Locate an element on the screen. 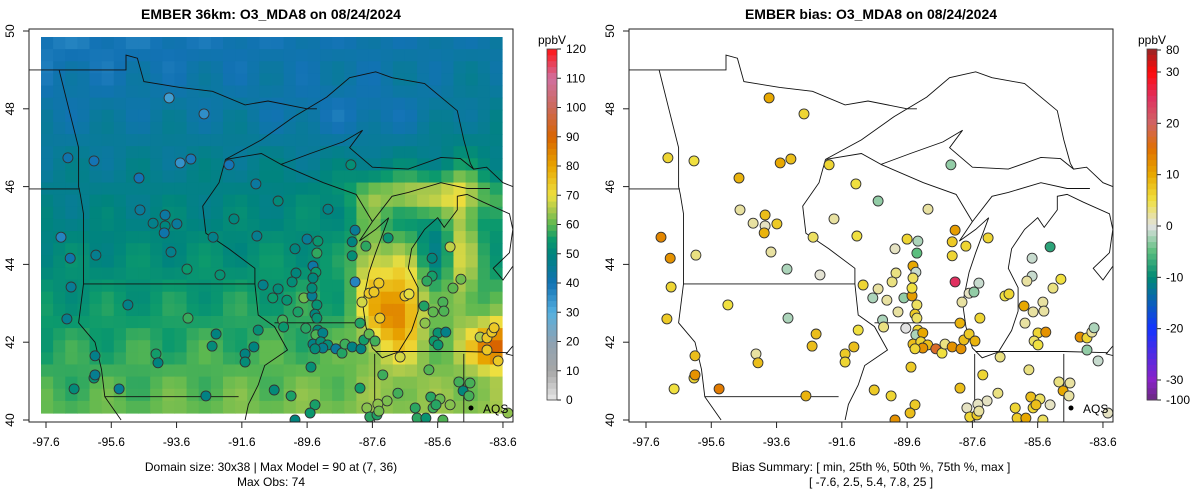 This screenshot has height=502, width=1200. x-tick-label: -97.6 is located at coordinates (46, 442).